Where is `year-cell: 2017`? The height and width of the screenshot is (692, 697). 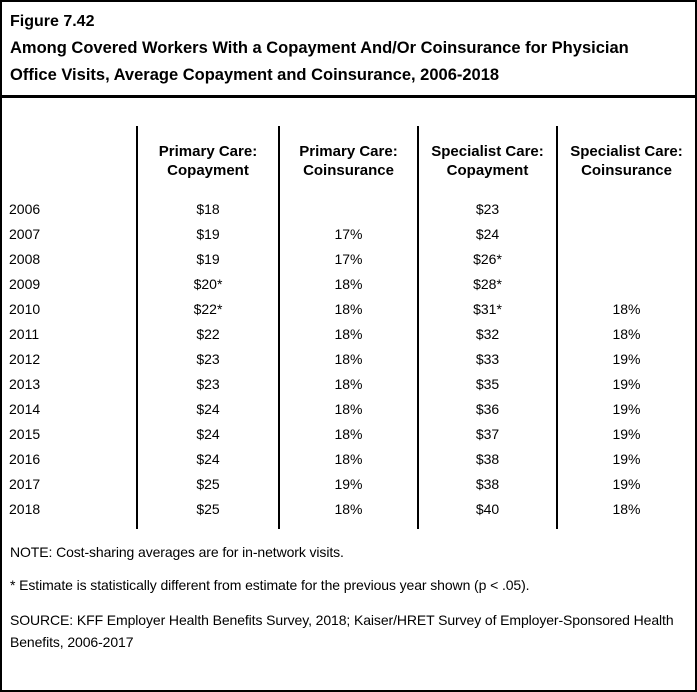 year-cell: 2017 is located at coordinates (25, 483).